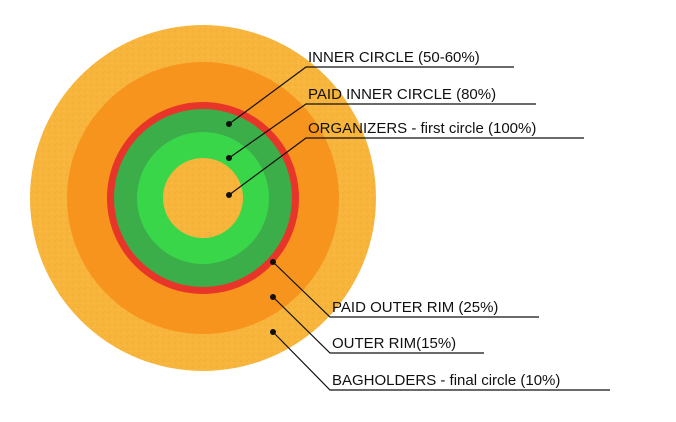 This screenshot has width=676, height=422. I want to click on leader-organizers, so click(405, 167).